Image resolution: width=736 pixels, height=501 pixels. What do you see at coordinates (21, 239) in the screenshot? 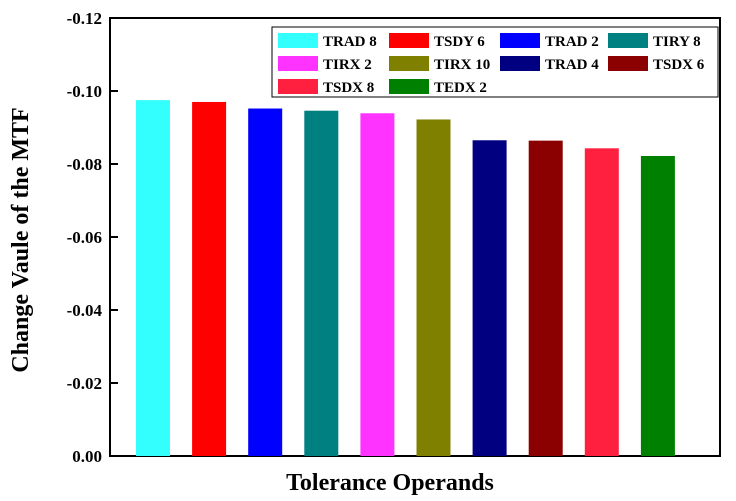
I see `y-axis-title: Change Vaule of the MTF` at bounding box center [21, 239].